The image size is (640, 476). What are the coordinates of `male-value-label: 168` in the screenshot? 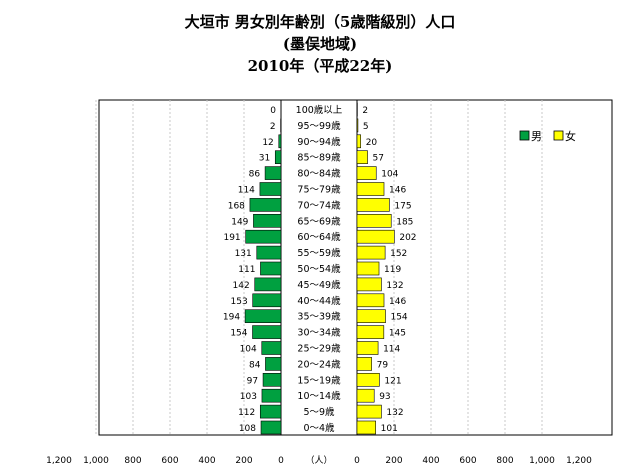 It's located at (236, 206).